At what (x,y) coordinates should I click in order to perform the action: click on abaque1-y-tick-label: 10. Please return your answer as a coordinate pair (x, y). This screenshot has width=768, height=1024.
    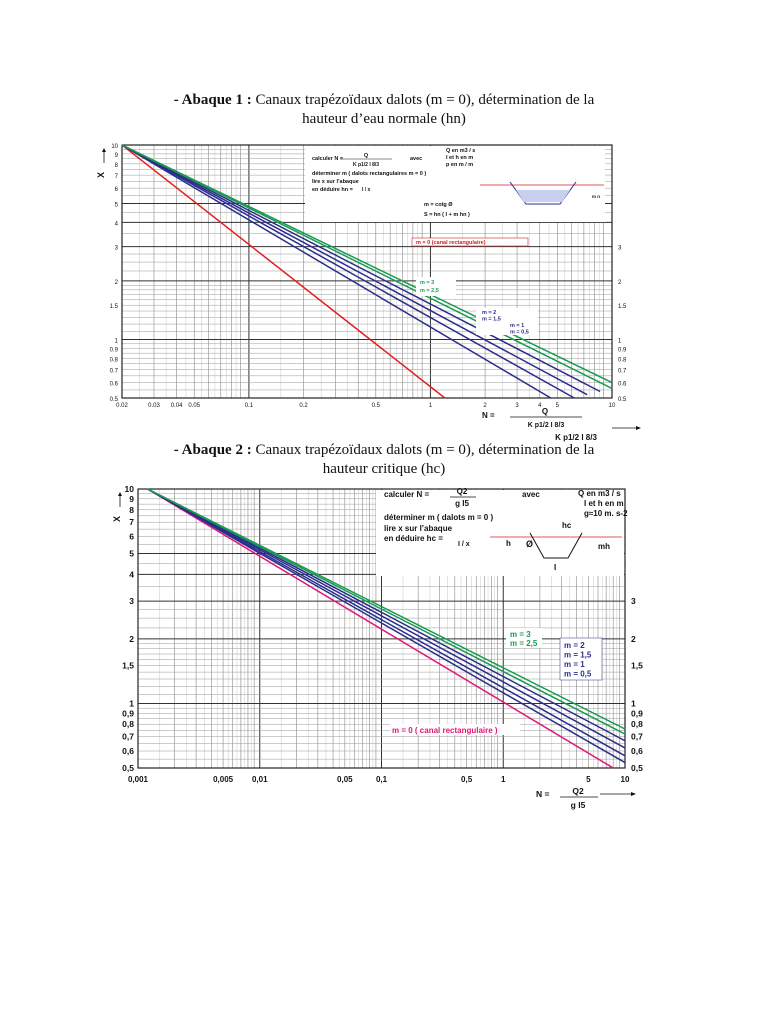
    Looking at the image, I should click on (114, 147).